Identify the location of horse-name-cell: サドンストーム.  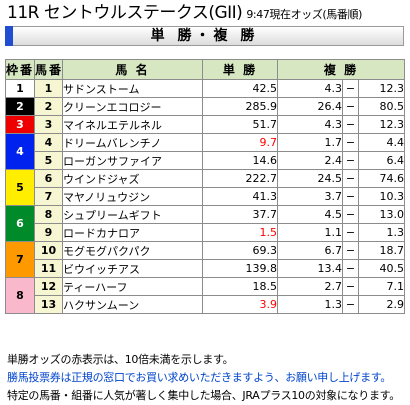
(133, 89).